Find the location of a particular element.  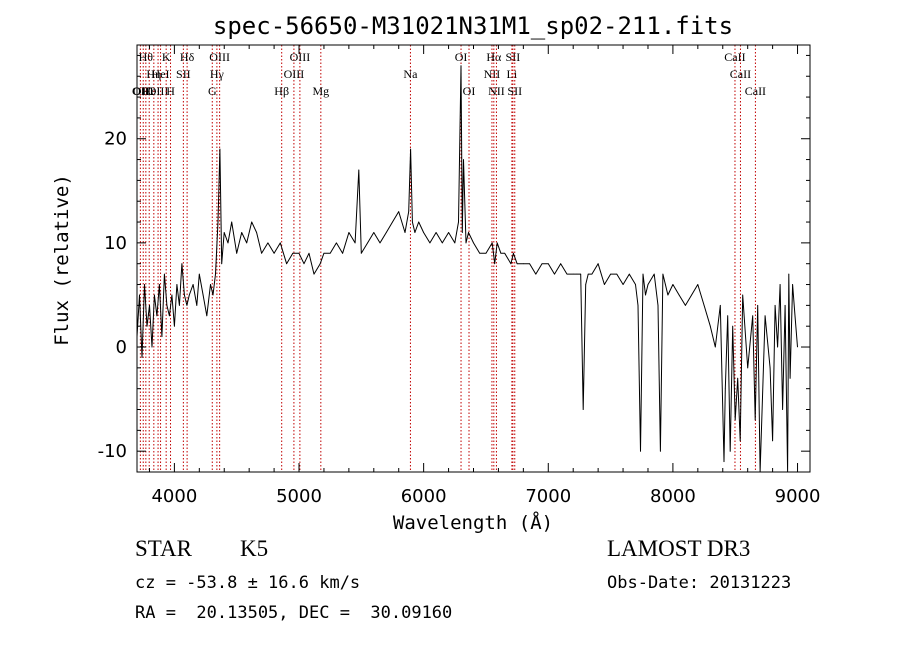

ra-dec-coordinates: RA = 20.13505, DEC = 30.09160 is located at coordinates (294, 613).